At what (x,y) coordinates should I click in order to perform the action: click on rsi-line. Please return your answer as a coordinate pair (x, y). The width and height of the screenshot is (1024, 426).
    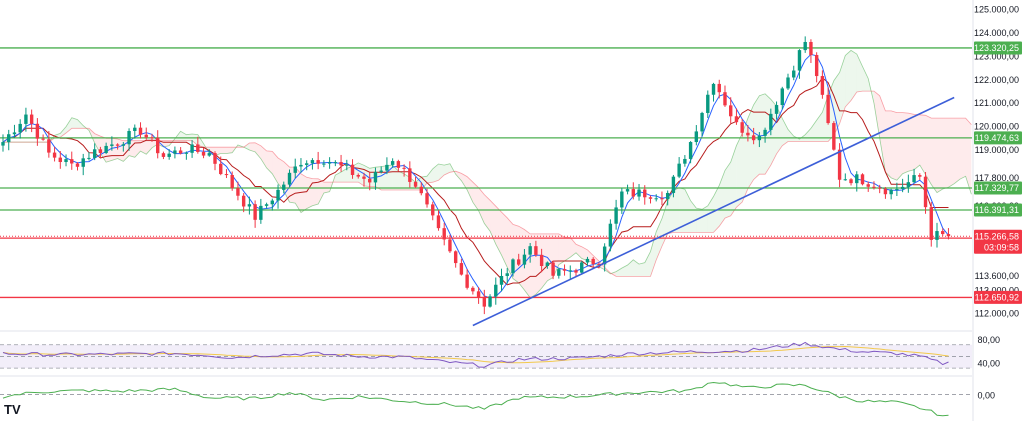
    Looking at the image, I should click on (475, 354).